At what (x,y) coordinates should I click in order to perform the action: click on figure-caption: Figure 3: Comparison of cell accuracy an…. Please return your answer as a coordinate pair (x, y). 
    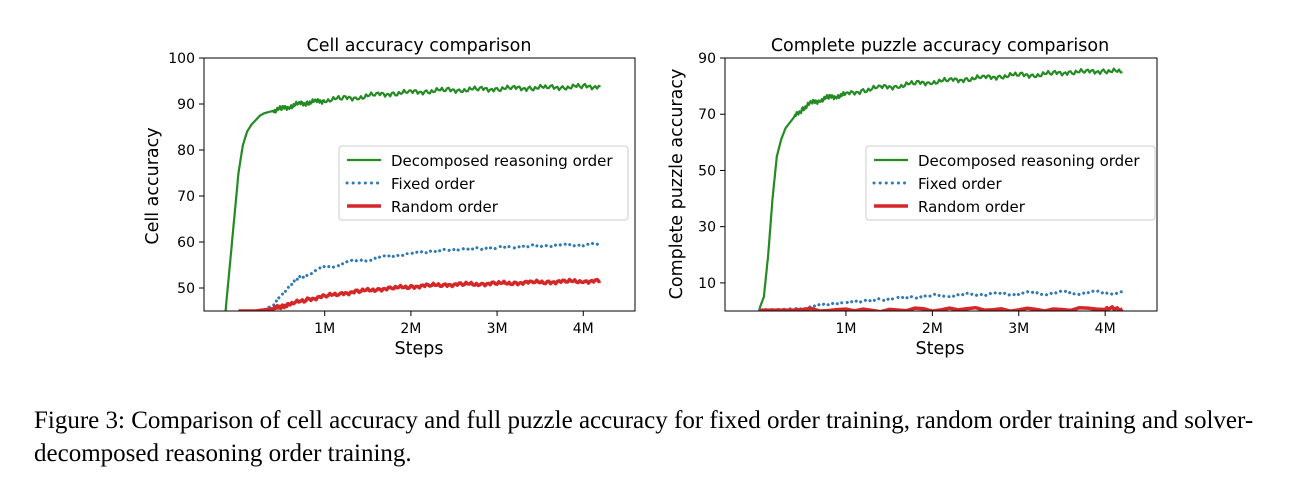
    Looking at the image, I should click on (644, 437).